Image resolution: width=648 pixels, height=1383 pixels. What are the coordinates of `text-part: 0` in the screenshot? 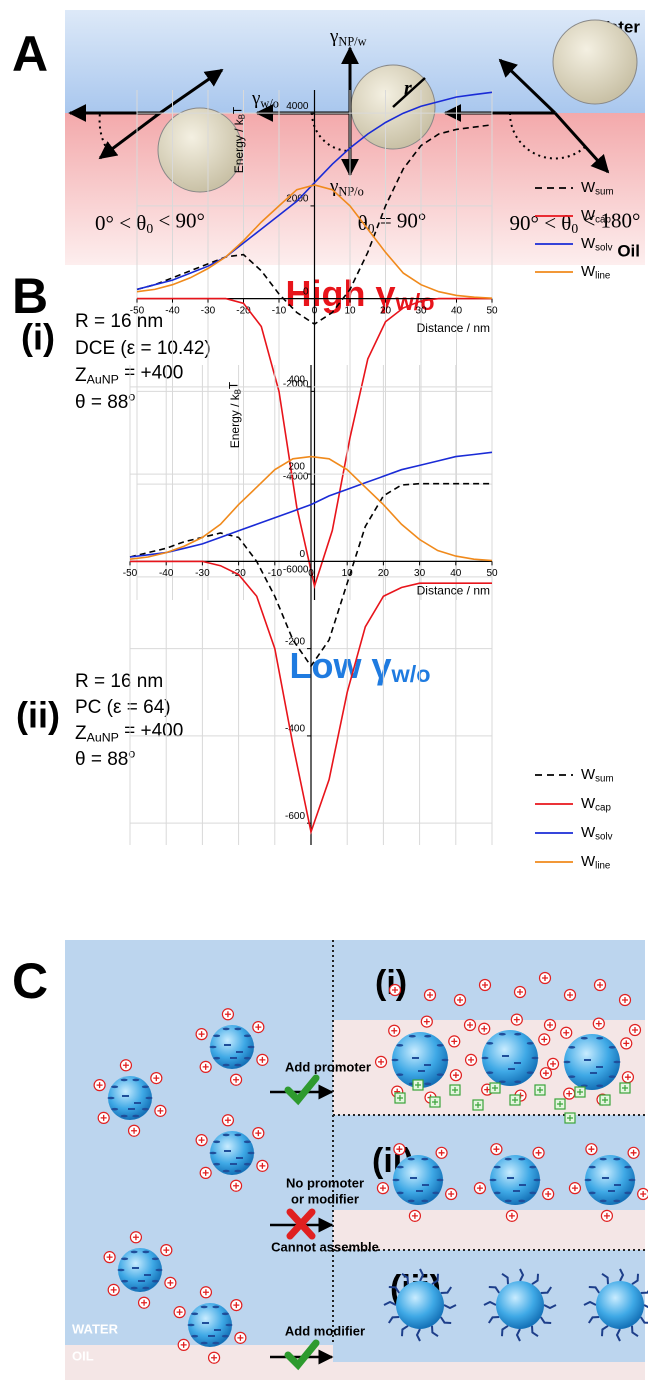 It's located at (371, 228).